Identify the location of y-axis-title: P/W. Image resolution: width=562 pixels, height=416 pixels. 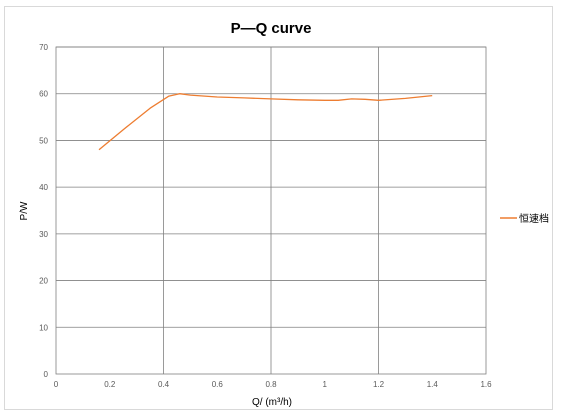
(24, 210).